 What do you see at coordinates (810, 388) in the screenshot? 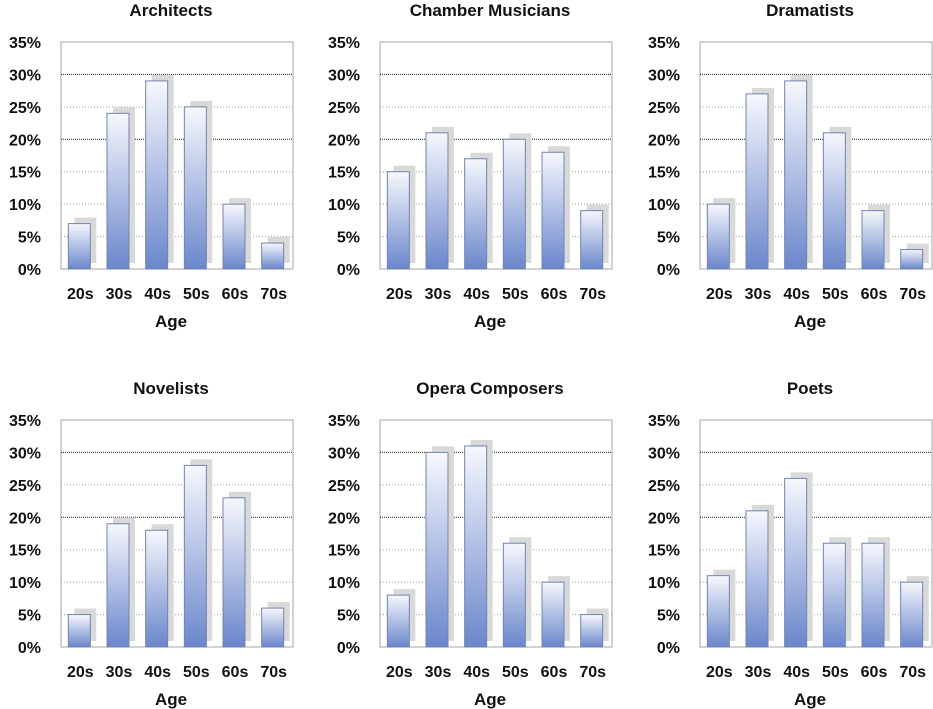
I see `chart-title: Poets` at bounding box center [810, 388].